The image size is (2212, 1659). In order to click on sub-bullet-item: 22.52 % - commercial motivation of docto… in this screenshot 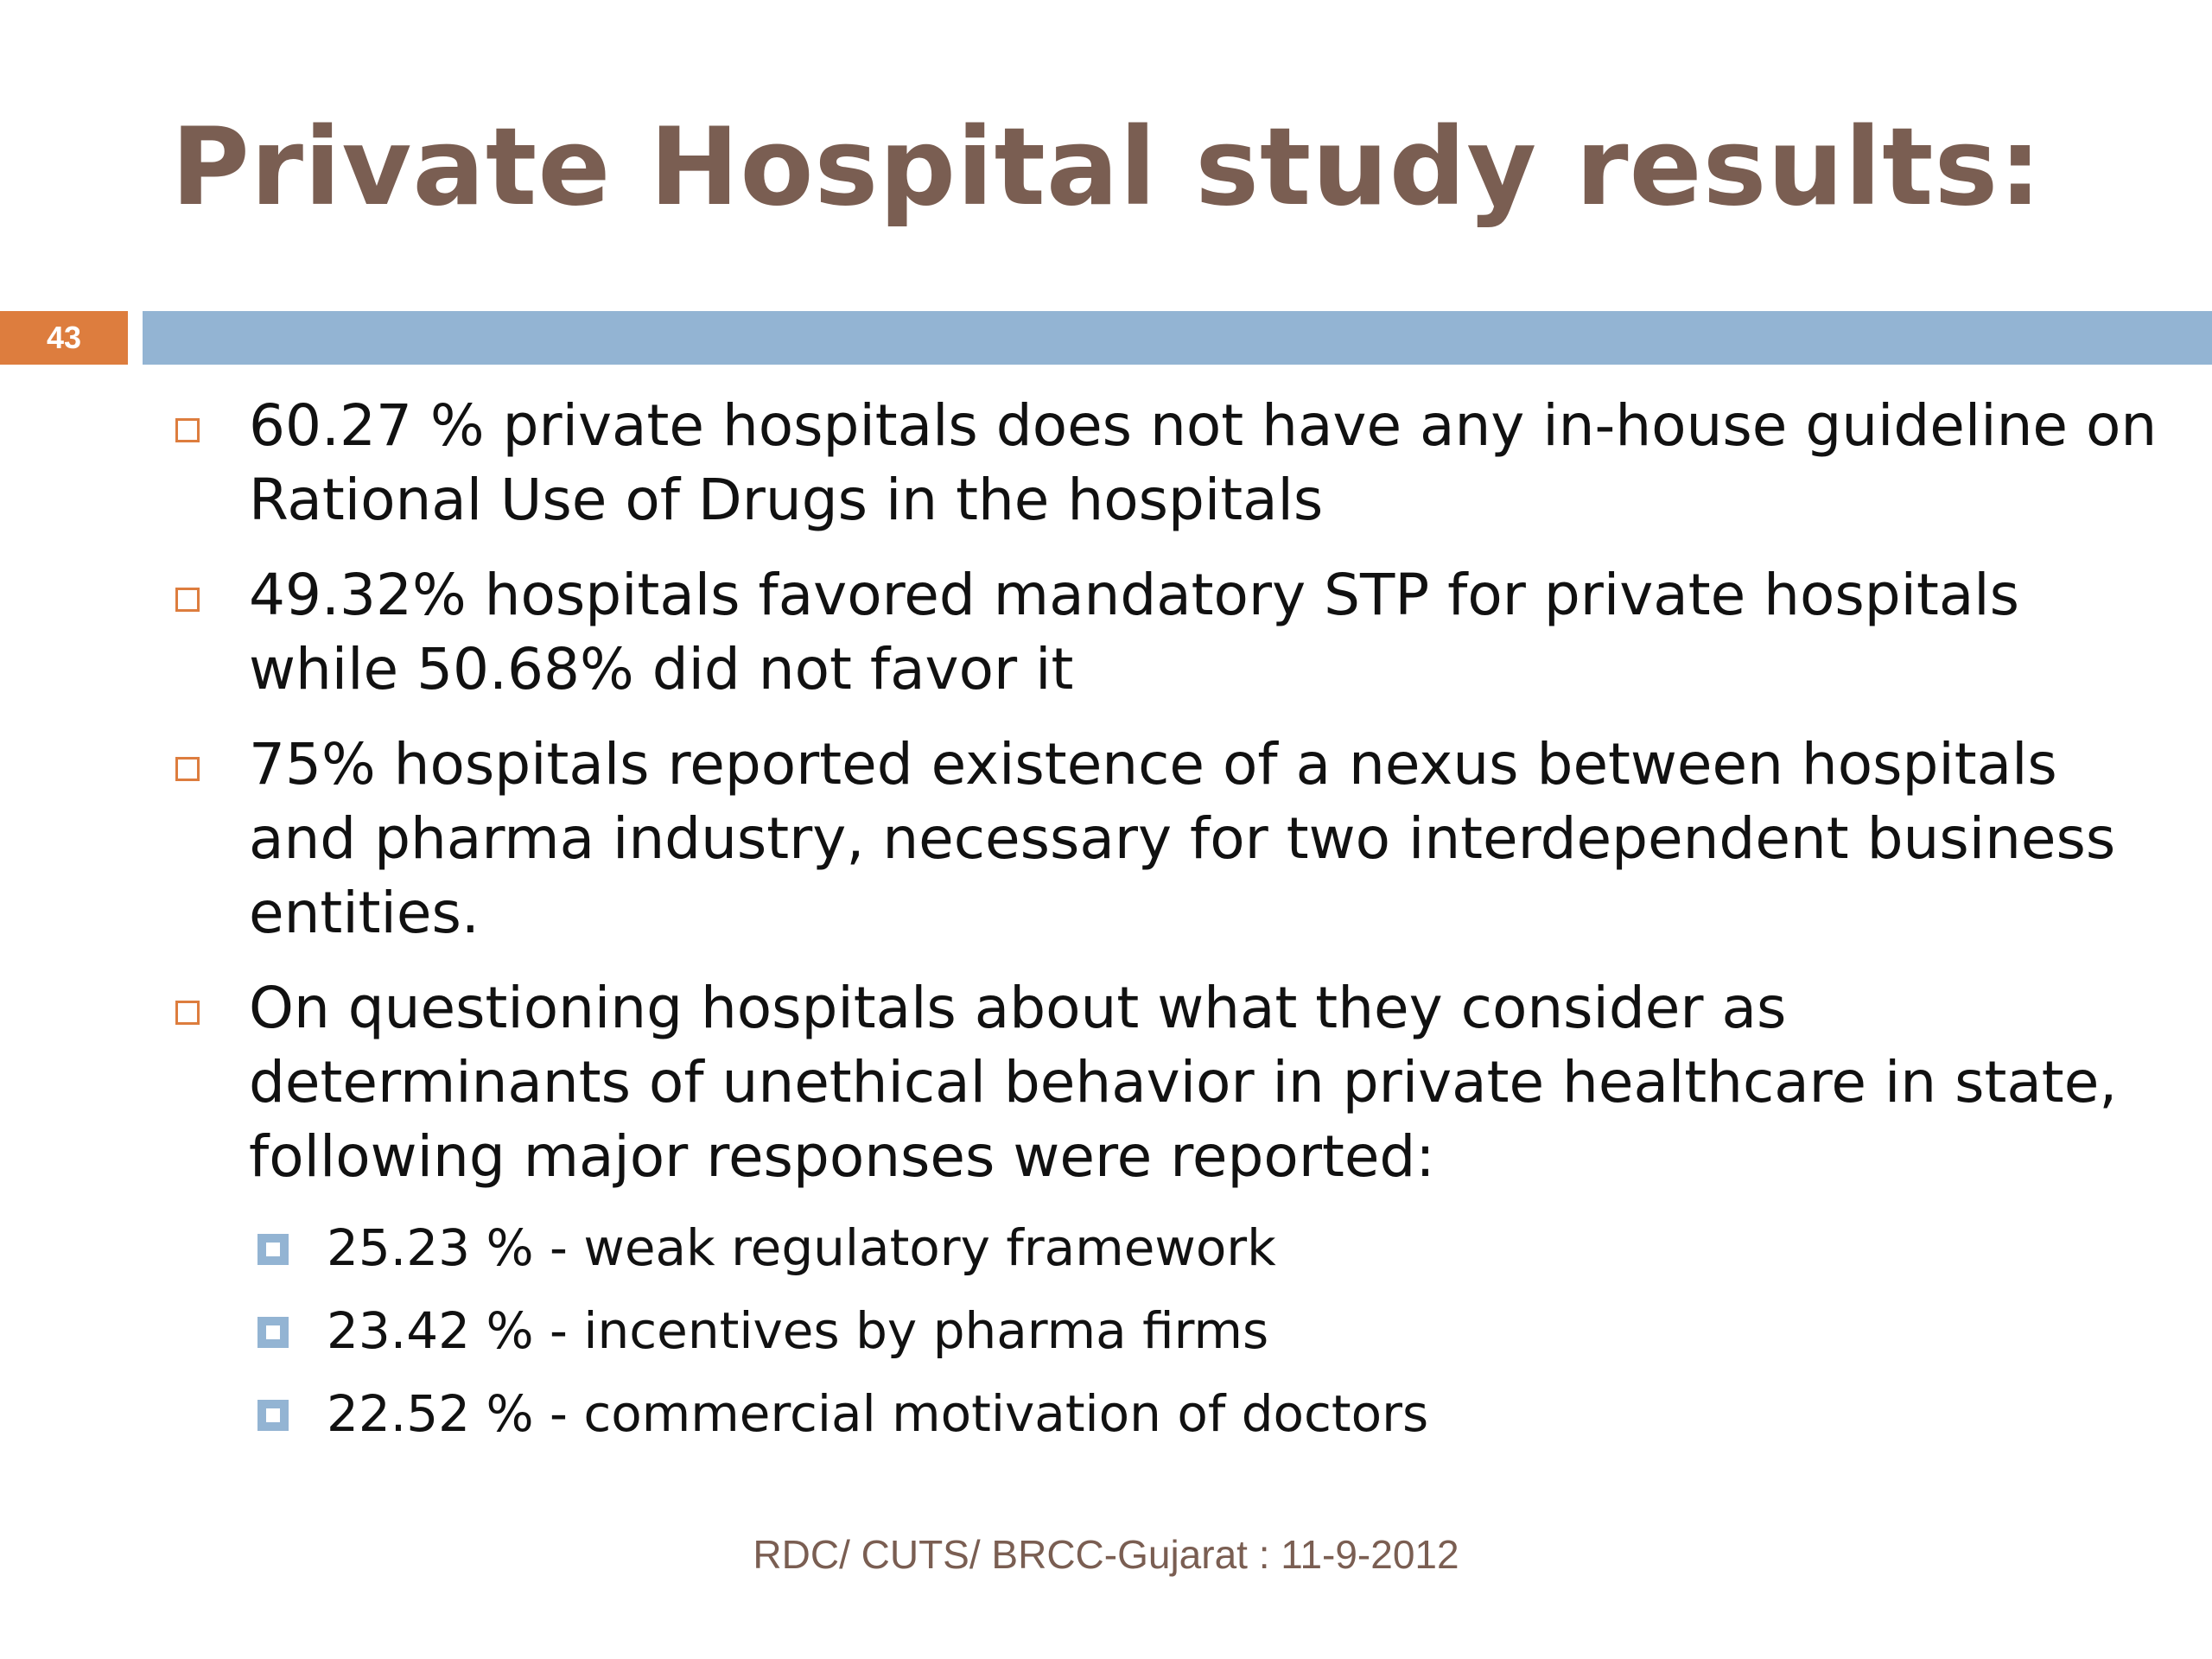, I will do `click(1204, 1413)`.